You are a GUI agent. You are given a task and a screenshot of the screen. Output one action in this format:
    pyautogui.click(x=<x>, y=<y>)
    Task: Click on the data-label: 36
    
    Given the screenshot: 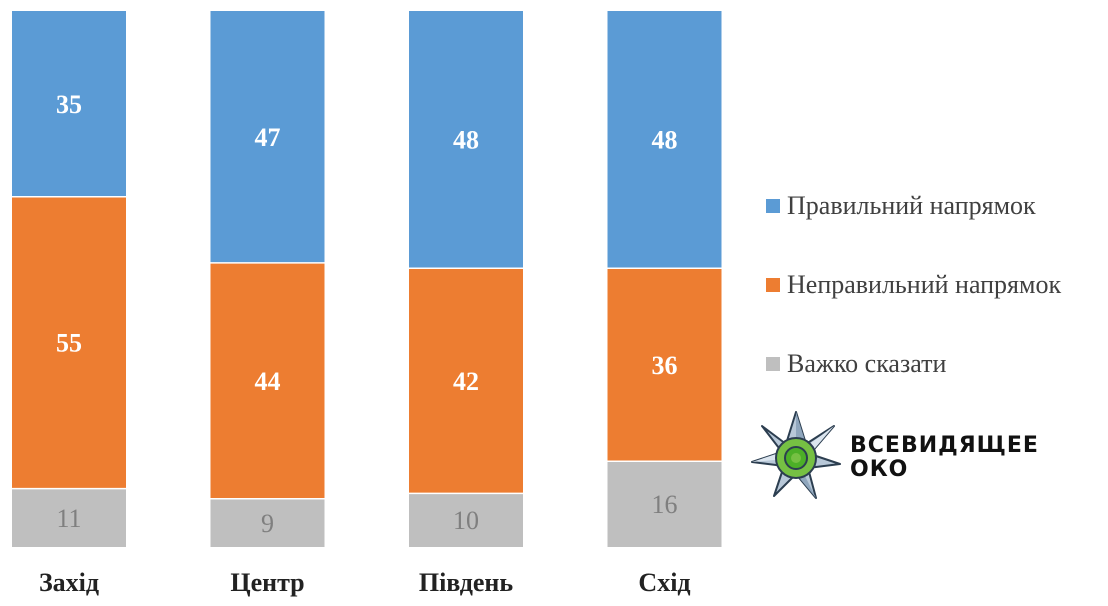 What is the action you would take?
    pyautogui.click(x=665, y=365)
    